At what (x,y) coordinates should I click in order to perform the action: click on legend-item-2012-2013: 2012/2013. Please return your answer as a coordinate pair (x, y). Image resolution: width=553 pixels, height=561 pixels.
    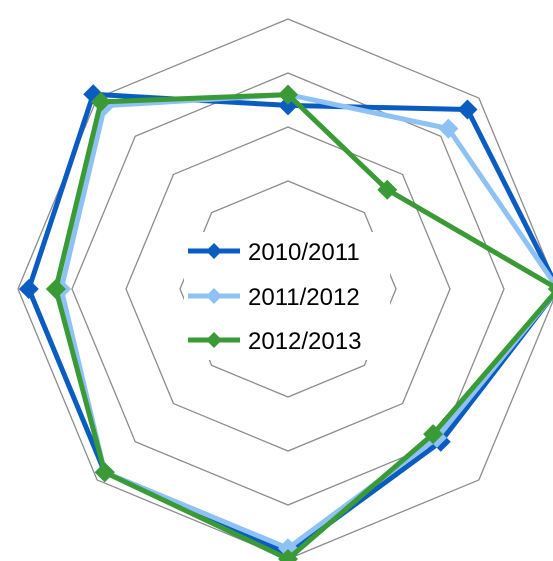
    Looking at the image, I should click on (274, 341).